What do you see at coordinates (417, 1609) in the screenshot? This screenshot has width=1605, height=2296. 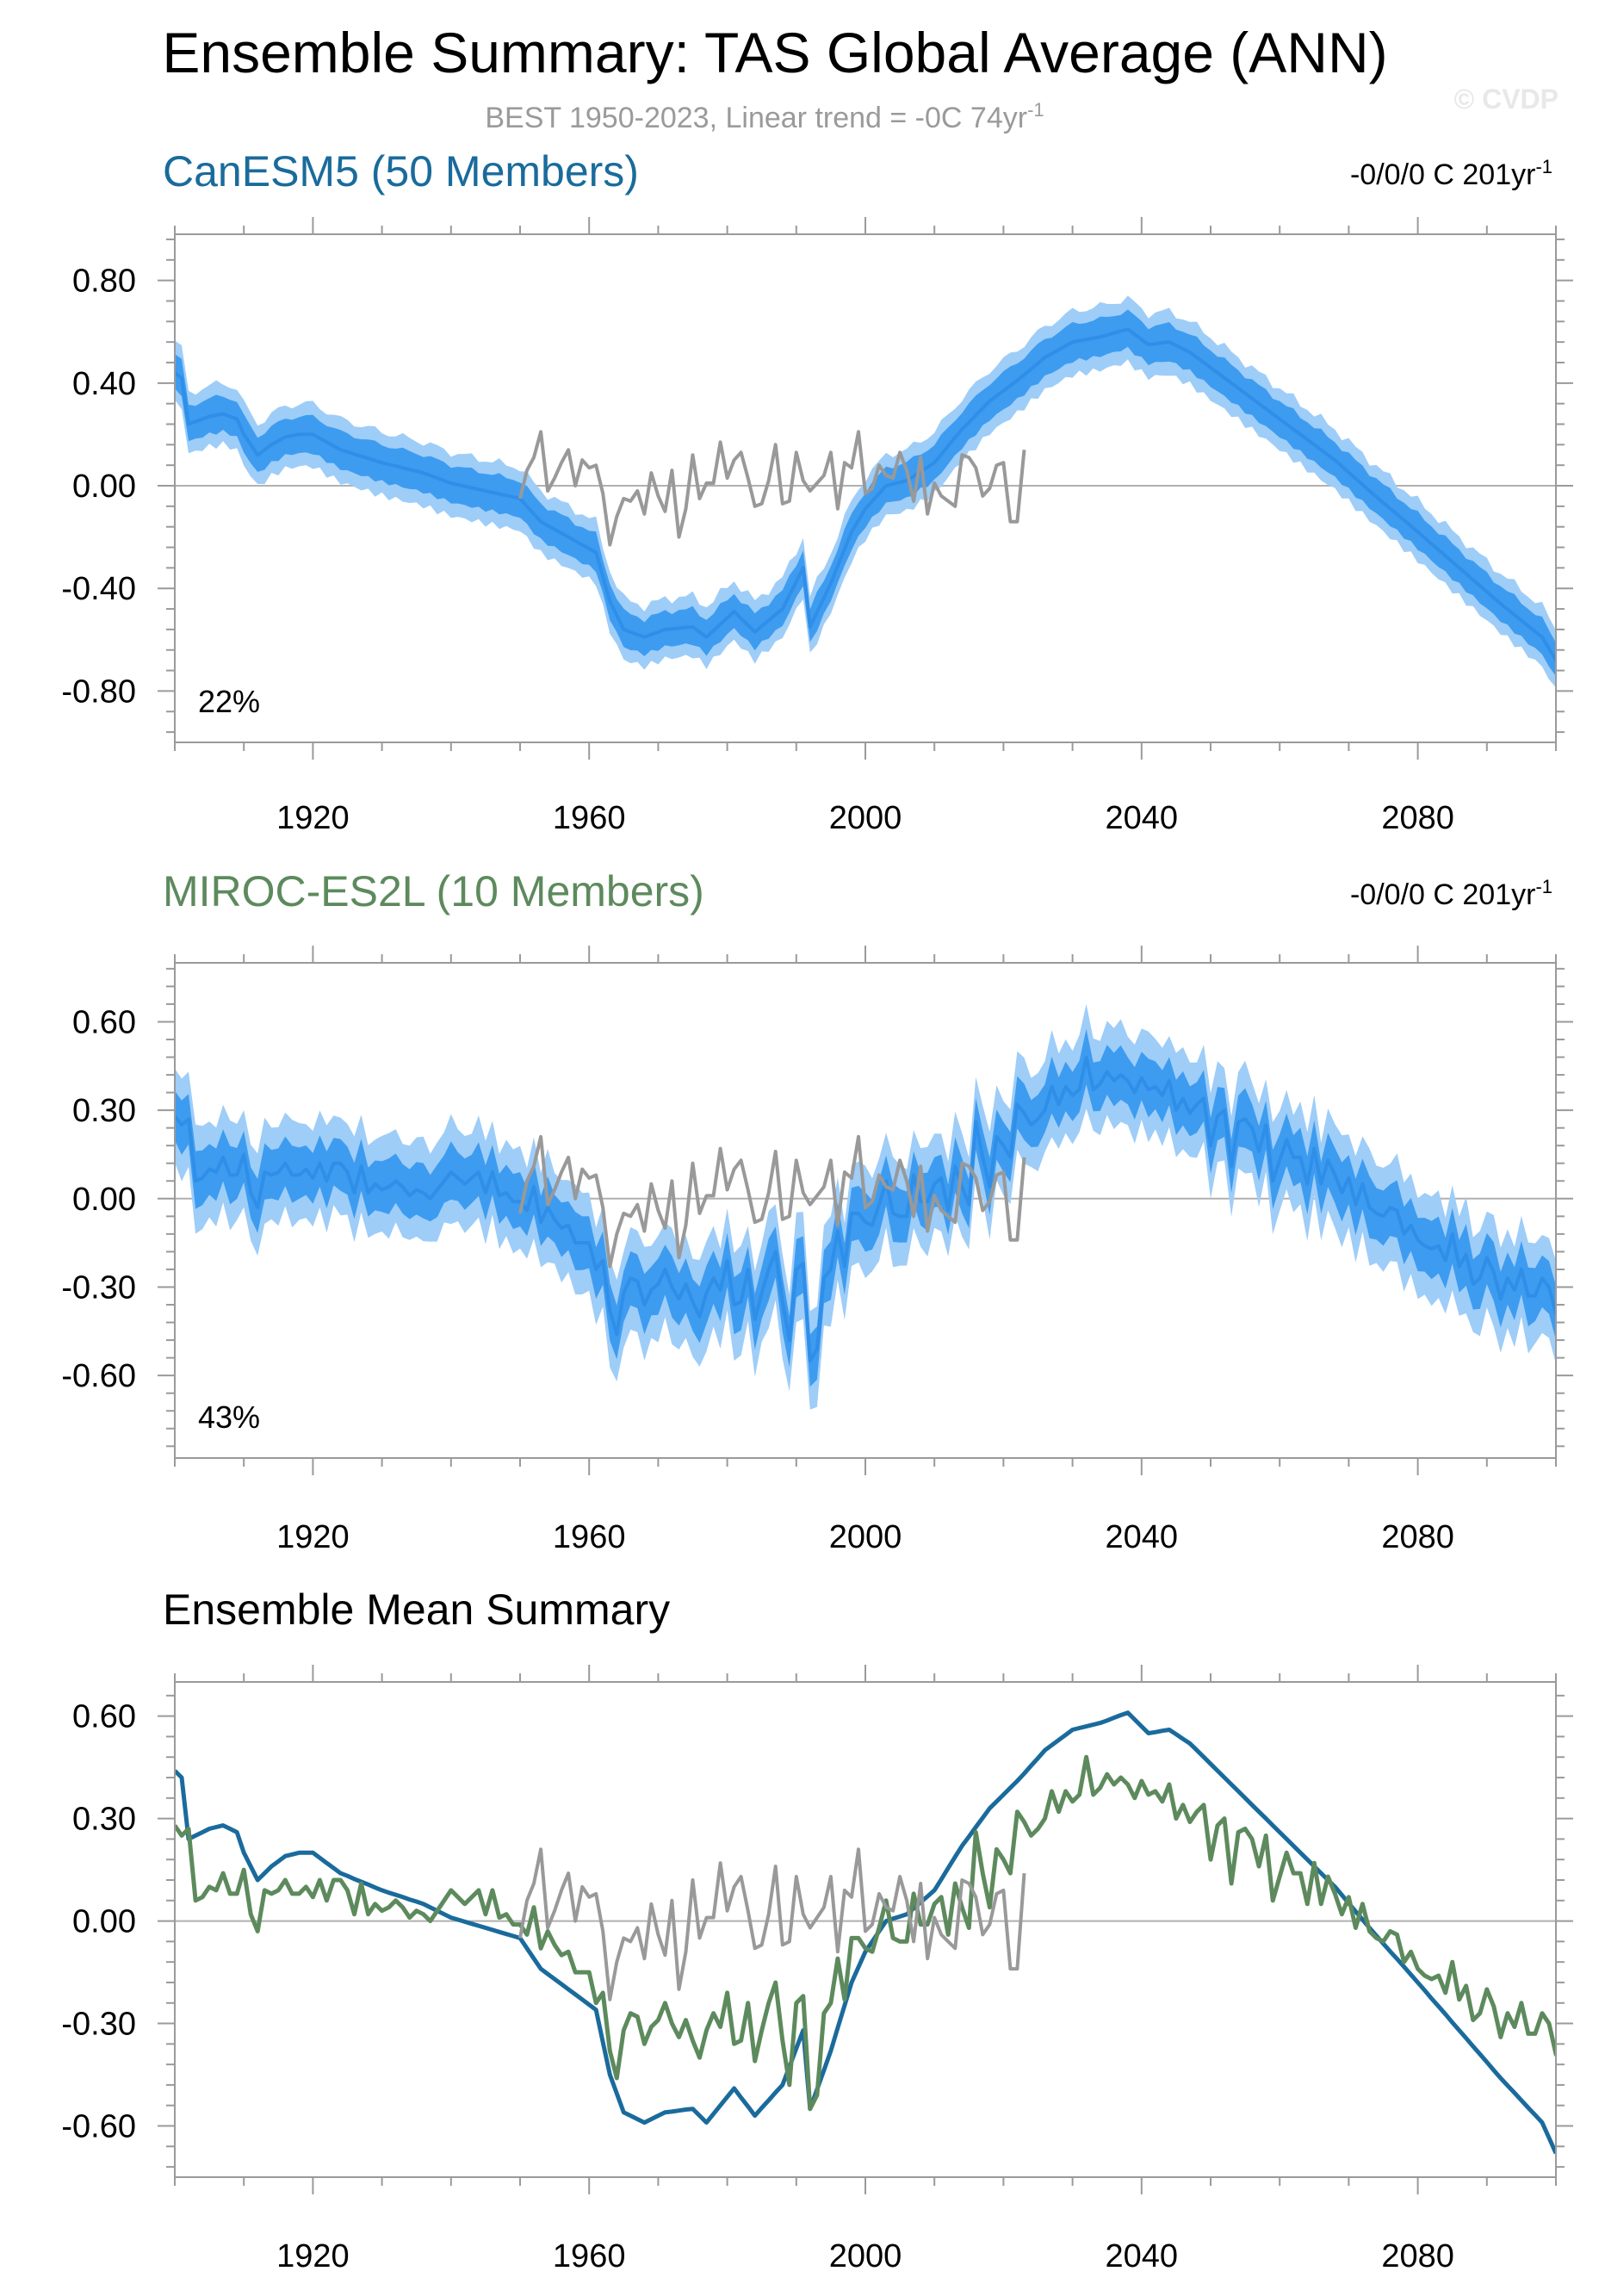 I see `panel-title: Ensemble Mean Summary` at bounding box center [417, 1609].